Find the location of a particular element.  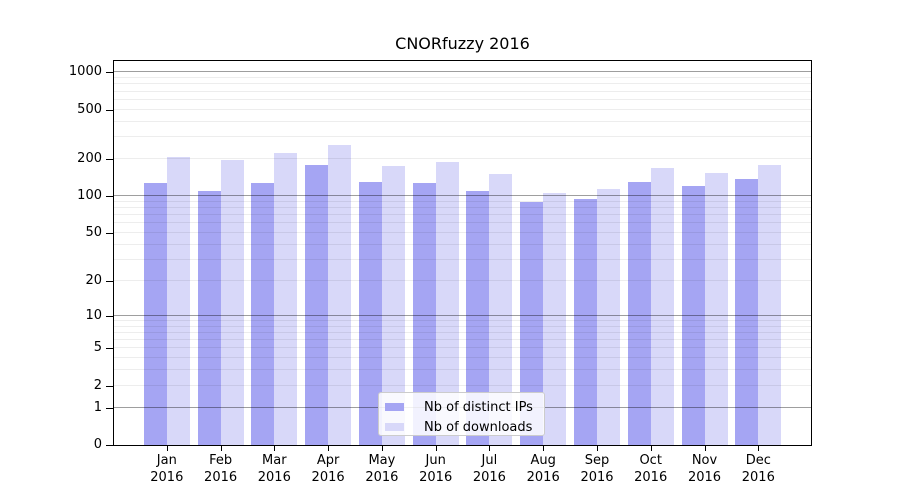

legend-item-distinct-ips: Nb of distinct IPs is located at coordinates (461, 407).